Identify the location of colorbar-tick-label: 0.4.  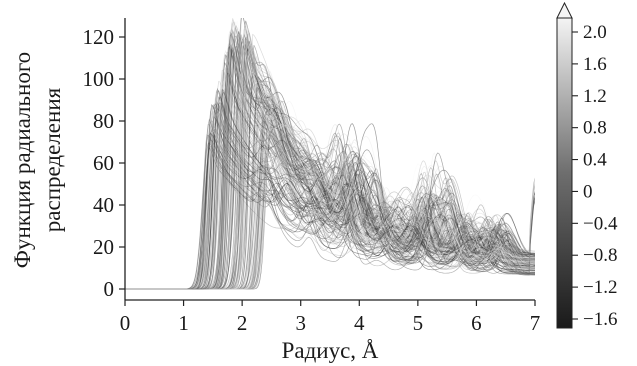
(595, 160).